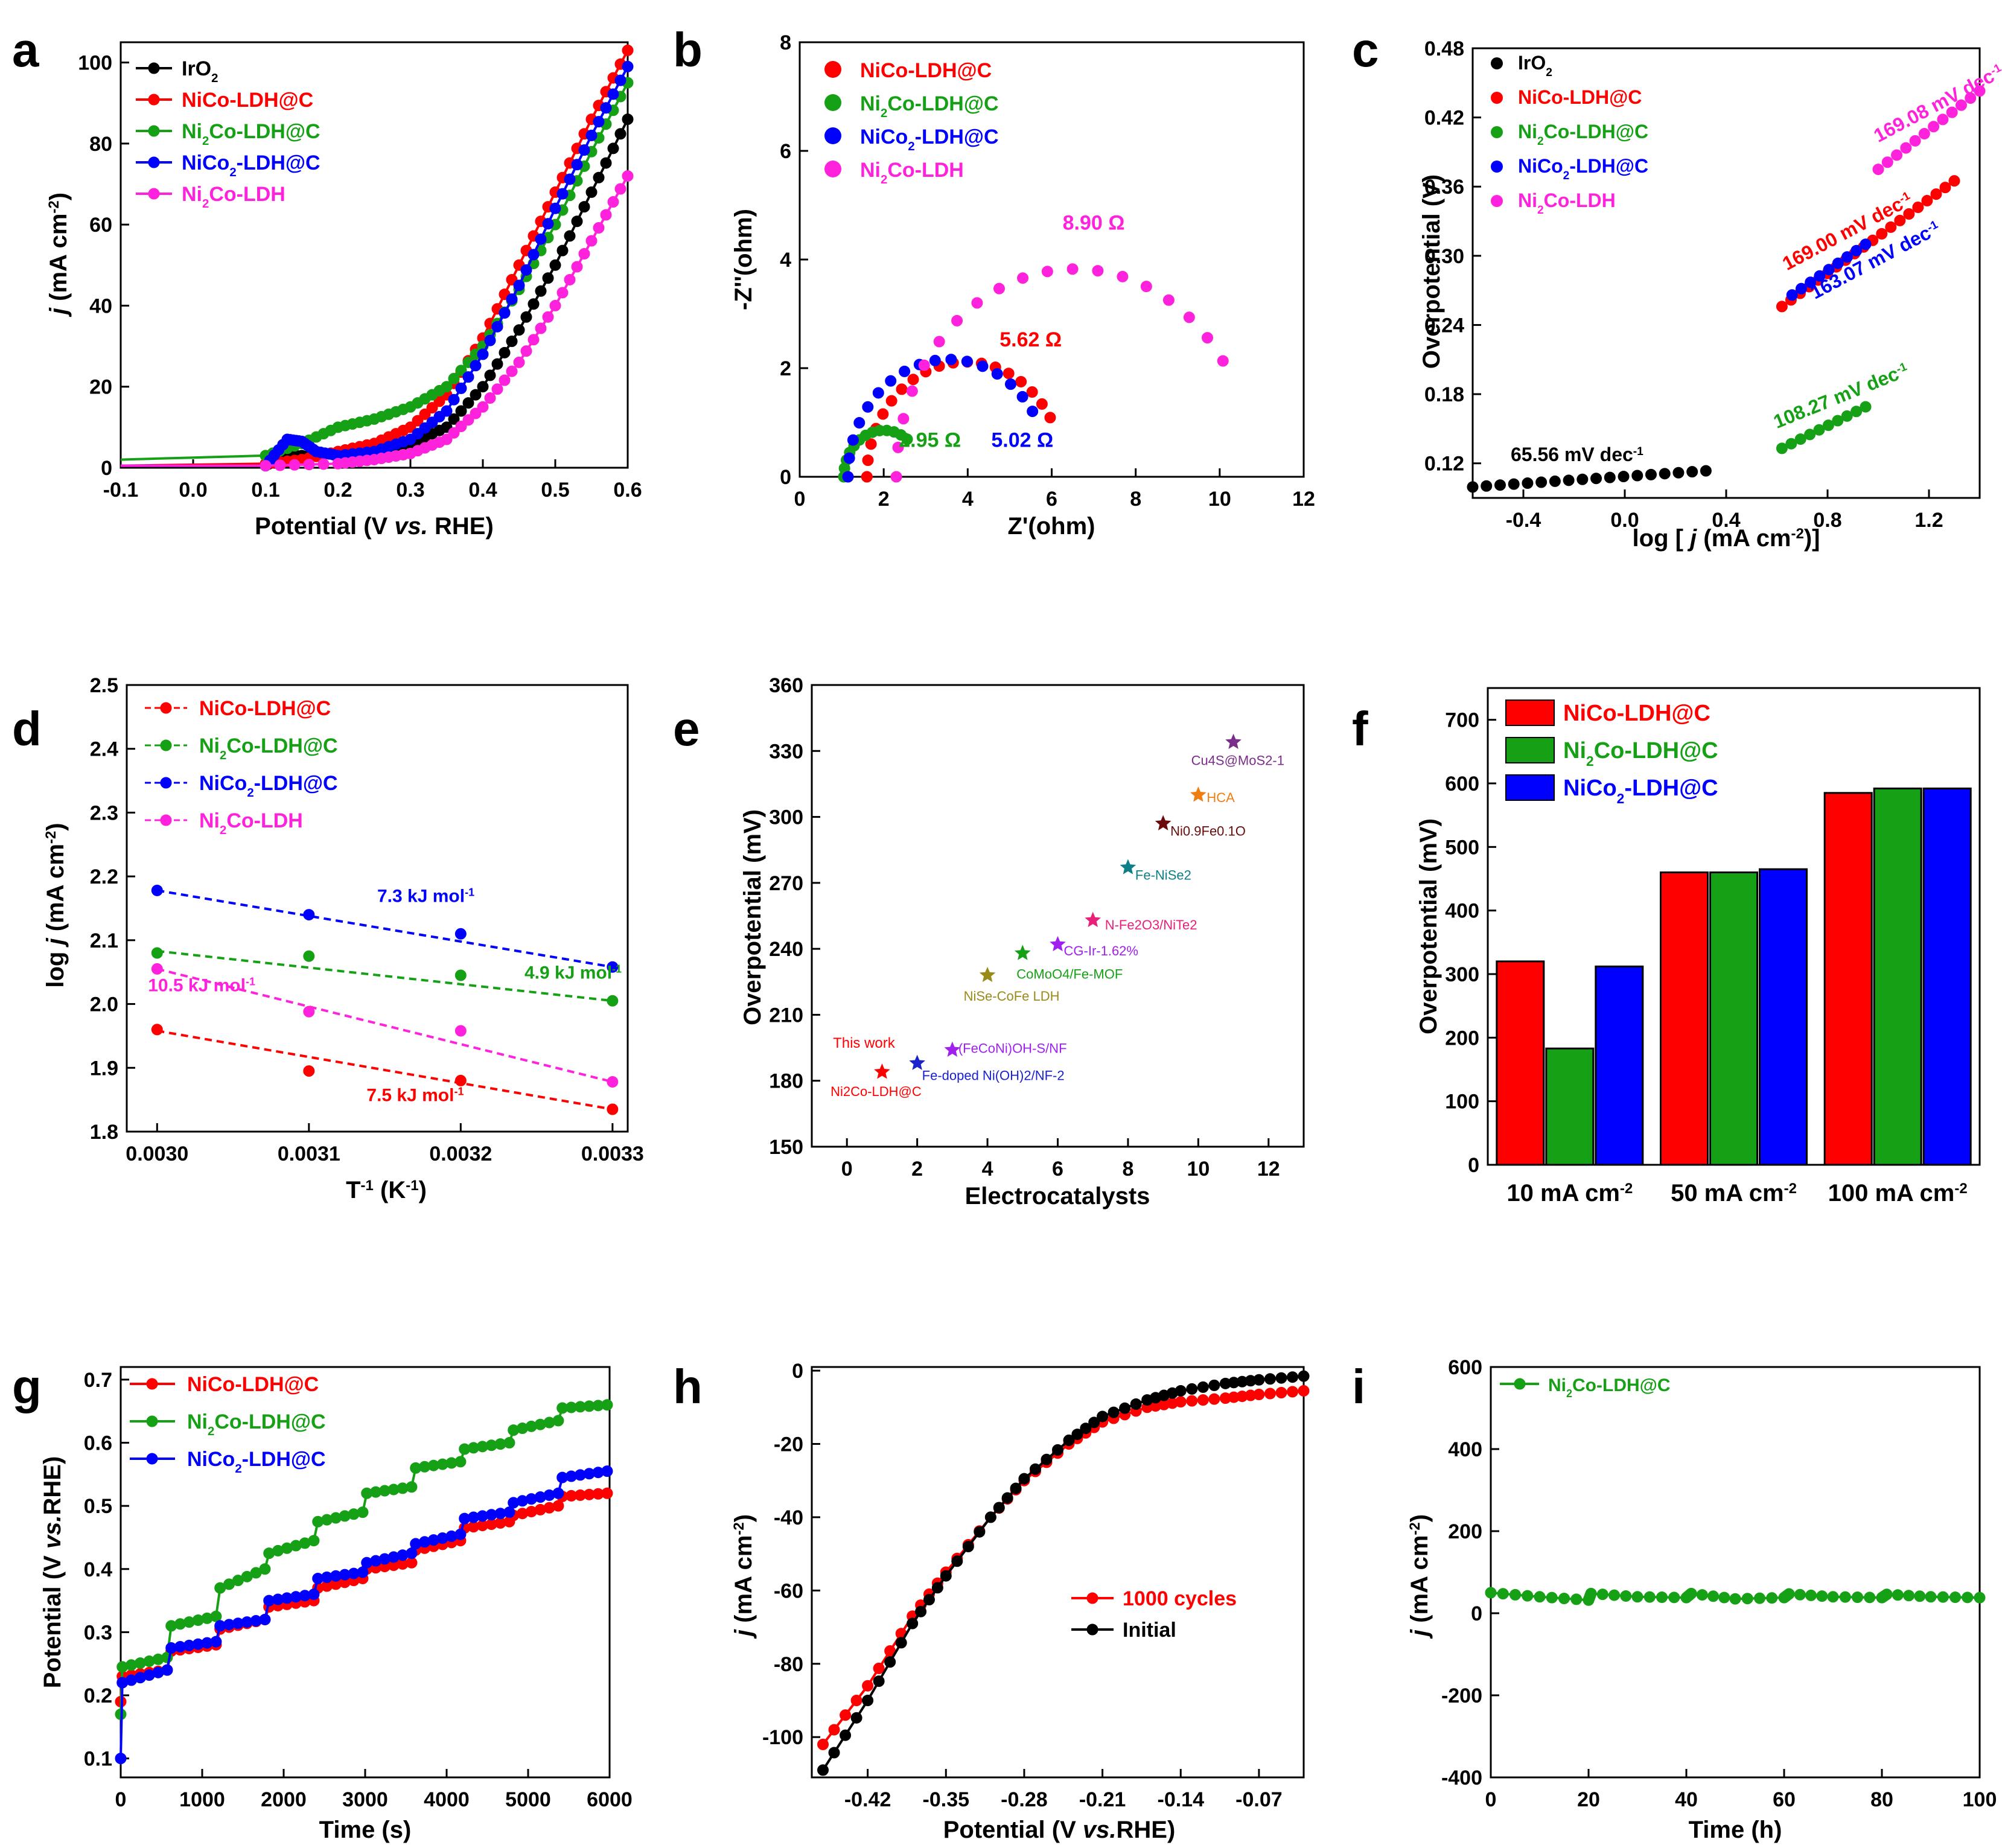 The image size is (2002, 1848). Describe the element at coordinates (377, 908) in the screenshot. I see `plot-frame` at that location.